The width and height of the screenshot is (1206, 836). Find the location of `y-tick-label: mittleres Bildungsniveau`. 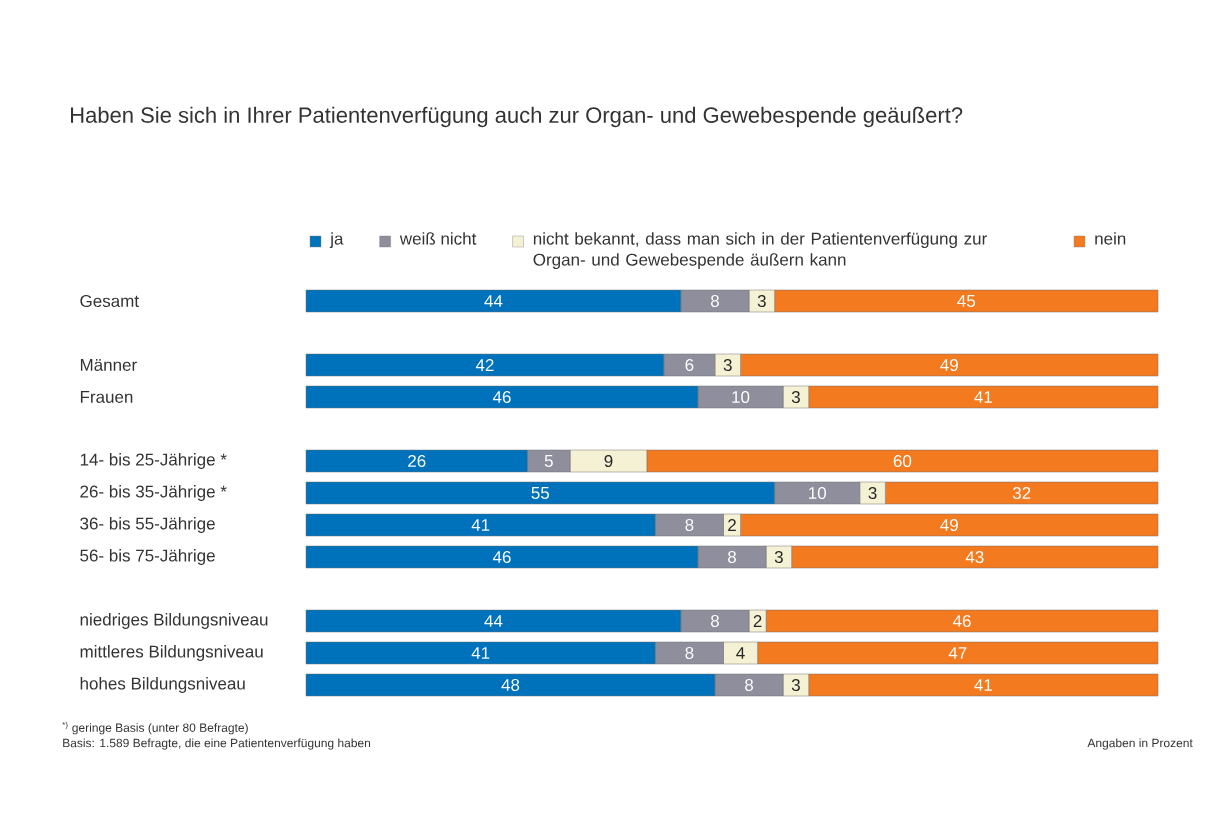

y-tick-label: mittleres Bildungsniveau is located at coordinates (171, 653).